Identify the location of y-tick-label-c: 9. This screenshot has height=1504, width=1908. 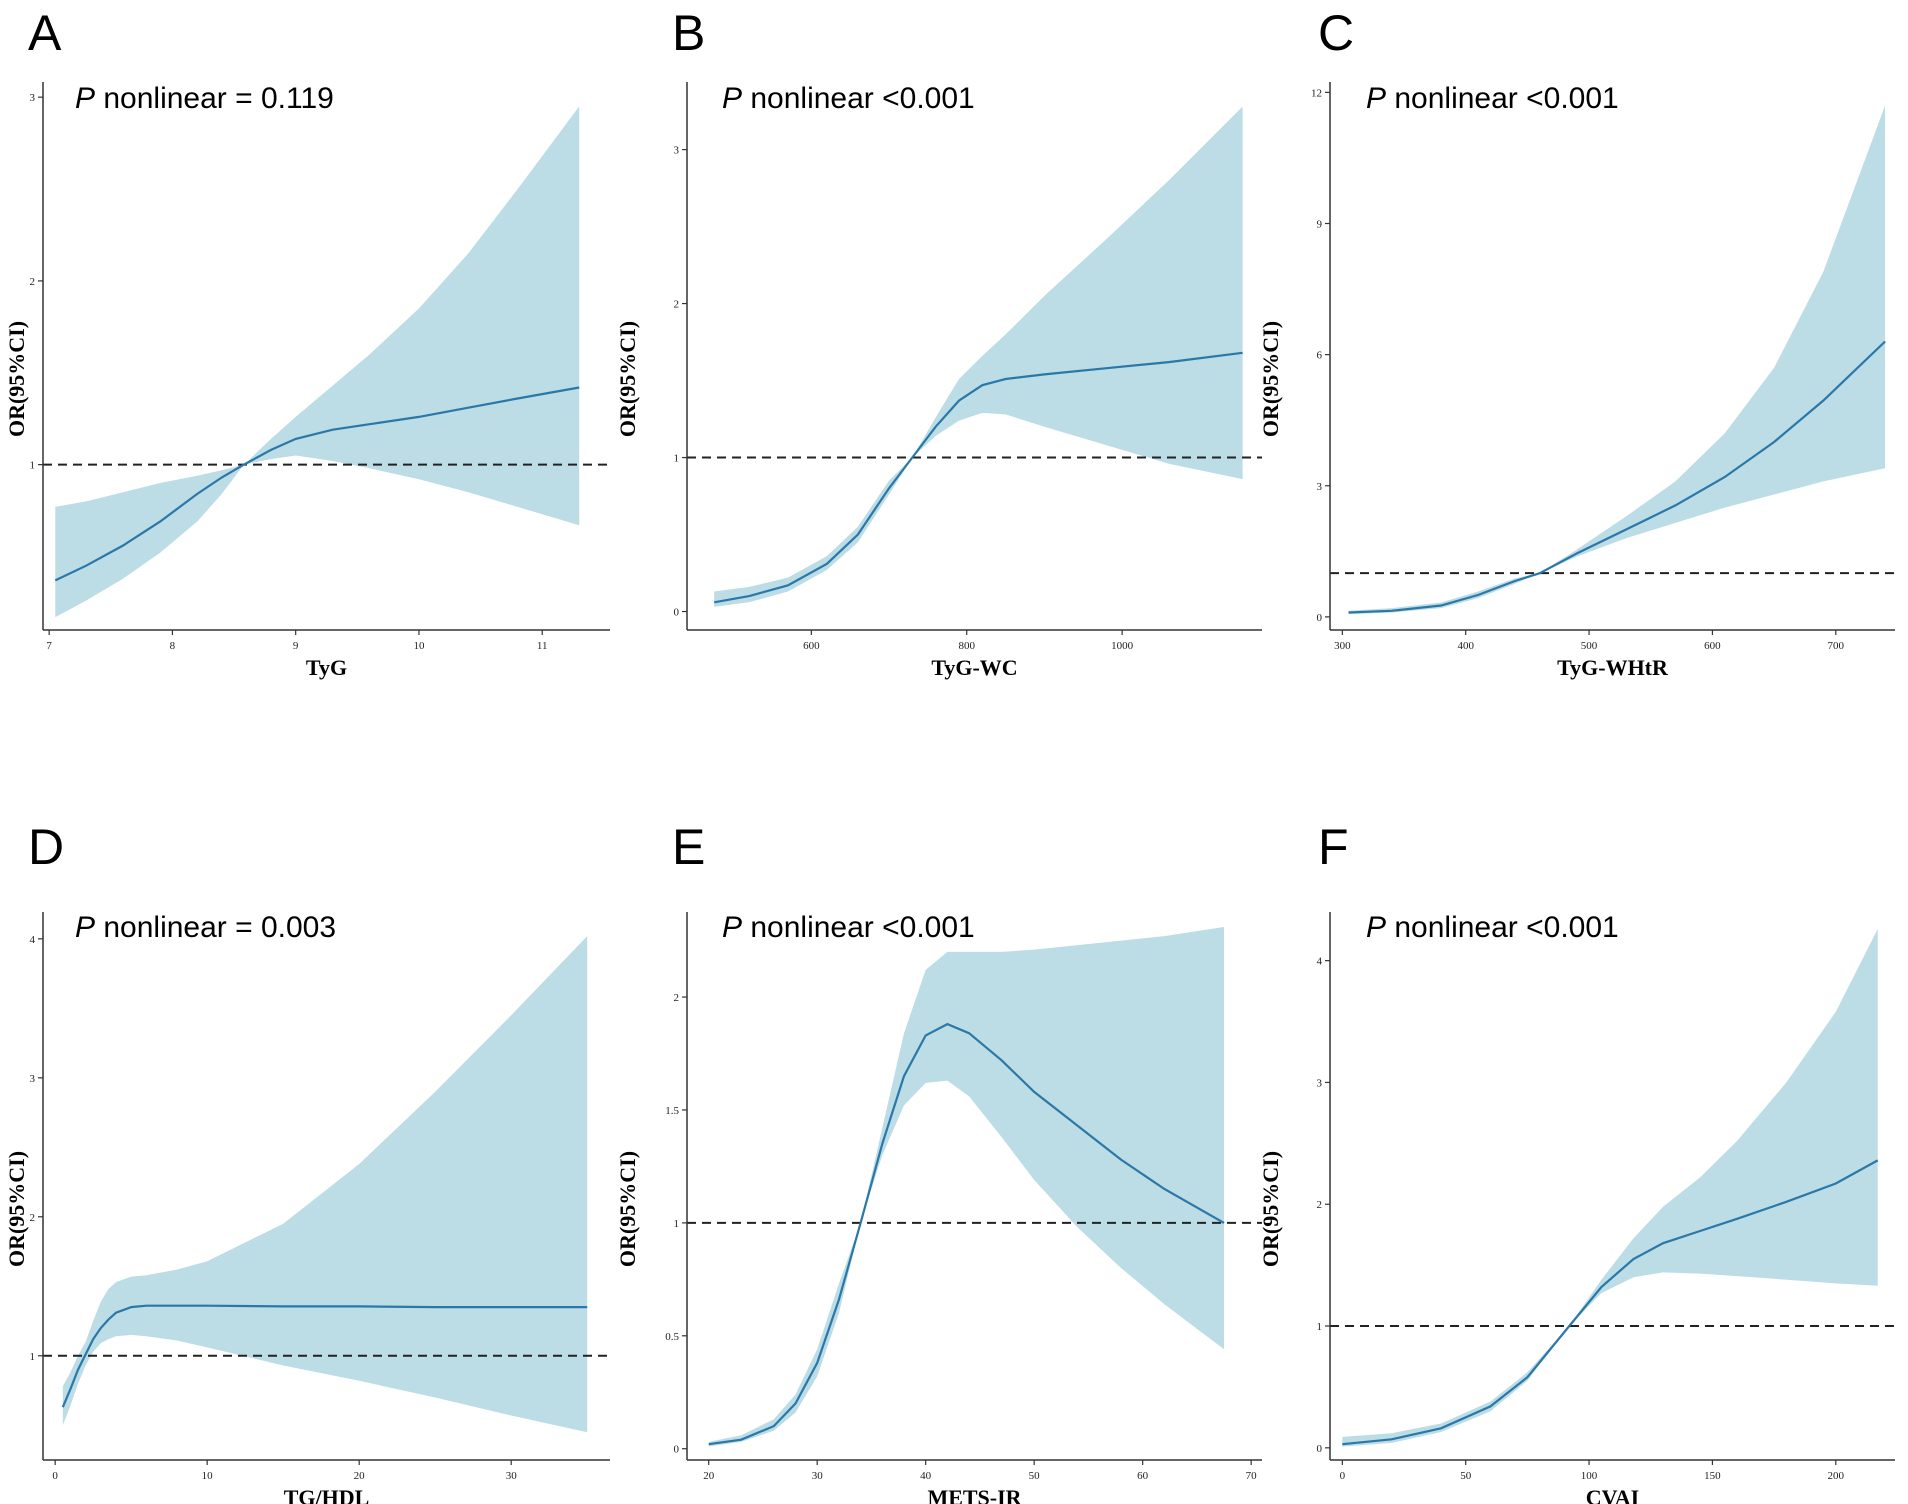
(1320, 225).